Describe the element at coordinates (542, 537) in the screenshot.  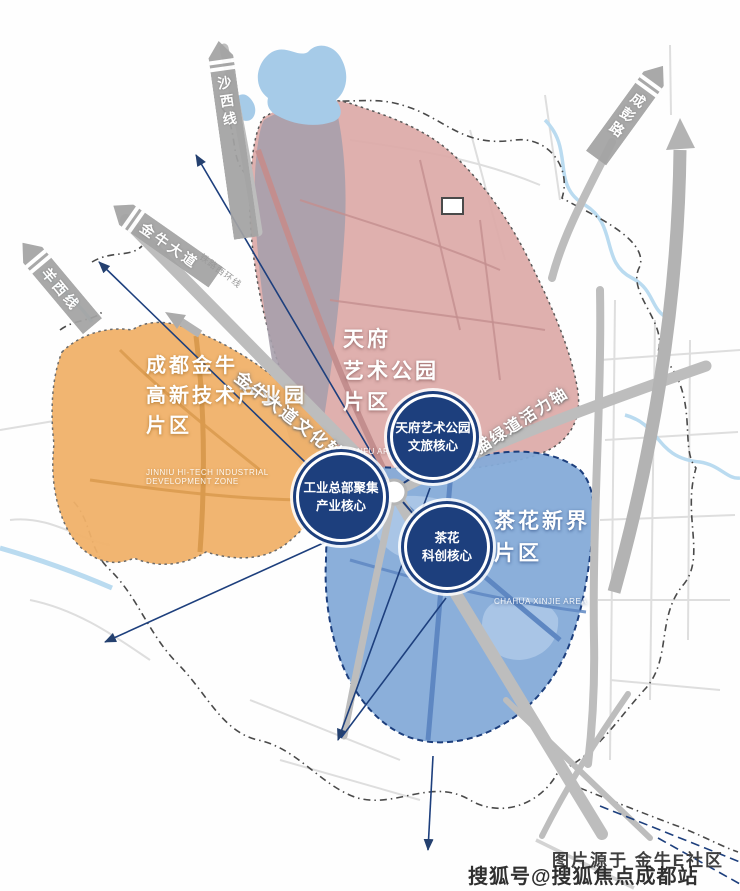
I see `zone-name-chahua: 茶花新界 片区` at that location.